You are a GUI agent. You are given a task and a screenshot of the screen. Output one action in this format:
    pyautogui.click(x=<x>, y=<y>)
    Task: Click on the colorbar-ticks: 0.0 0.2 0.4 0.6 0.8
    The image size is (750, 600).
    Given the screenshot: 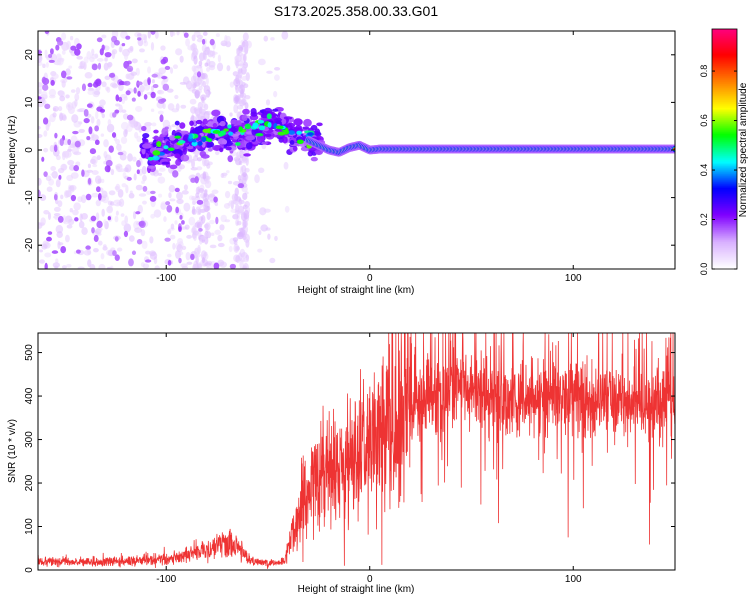 What is the action you would take?
    pyautogui.click(x=718, y=170)
    